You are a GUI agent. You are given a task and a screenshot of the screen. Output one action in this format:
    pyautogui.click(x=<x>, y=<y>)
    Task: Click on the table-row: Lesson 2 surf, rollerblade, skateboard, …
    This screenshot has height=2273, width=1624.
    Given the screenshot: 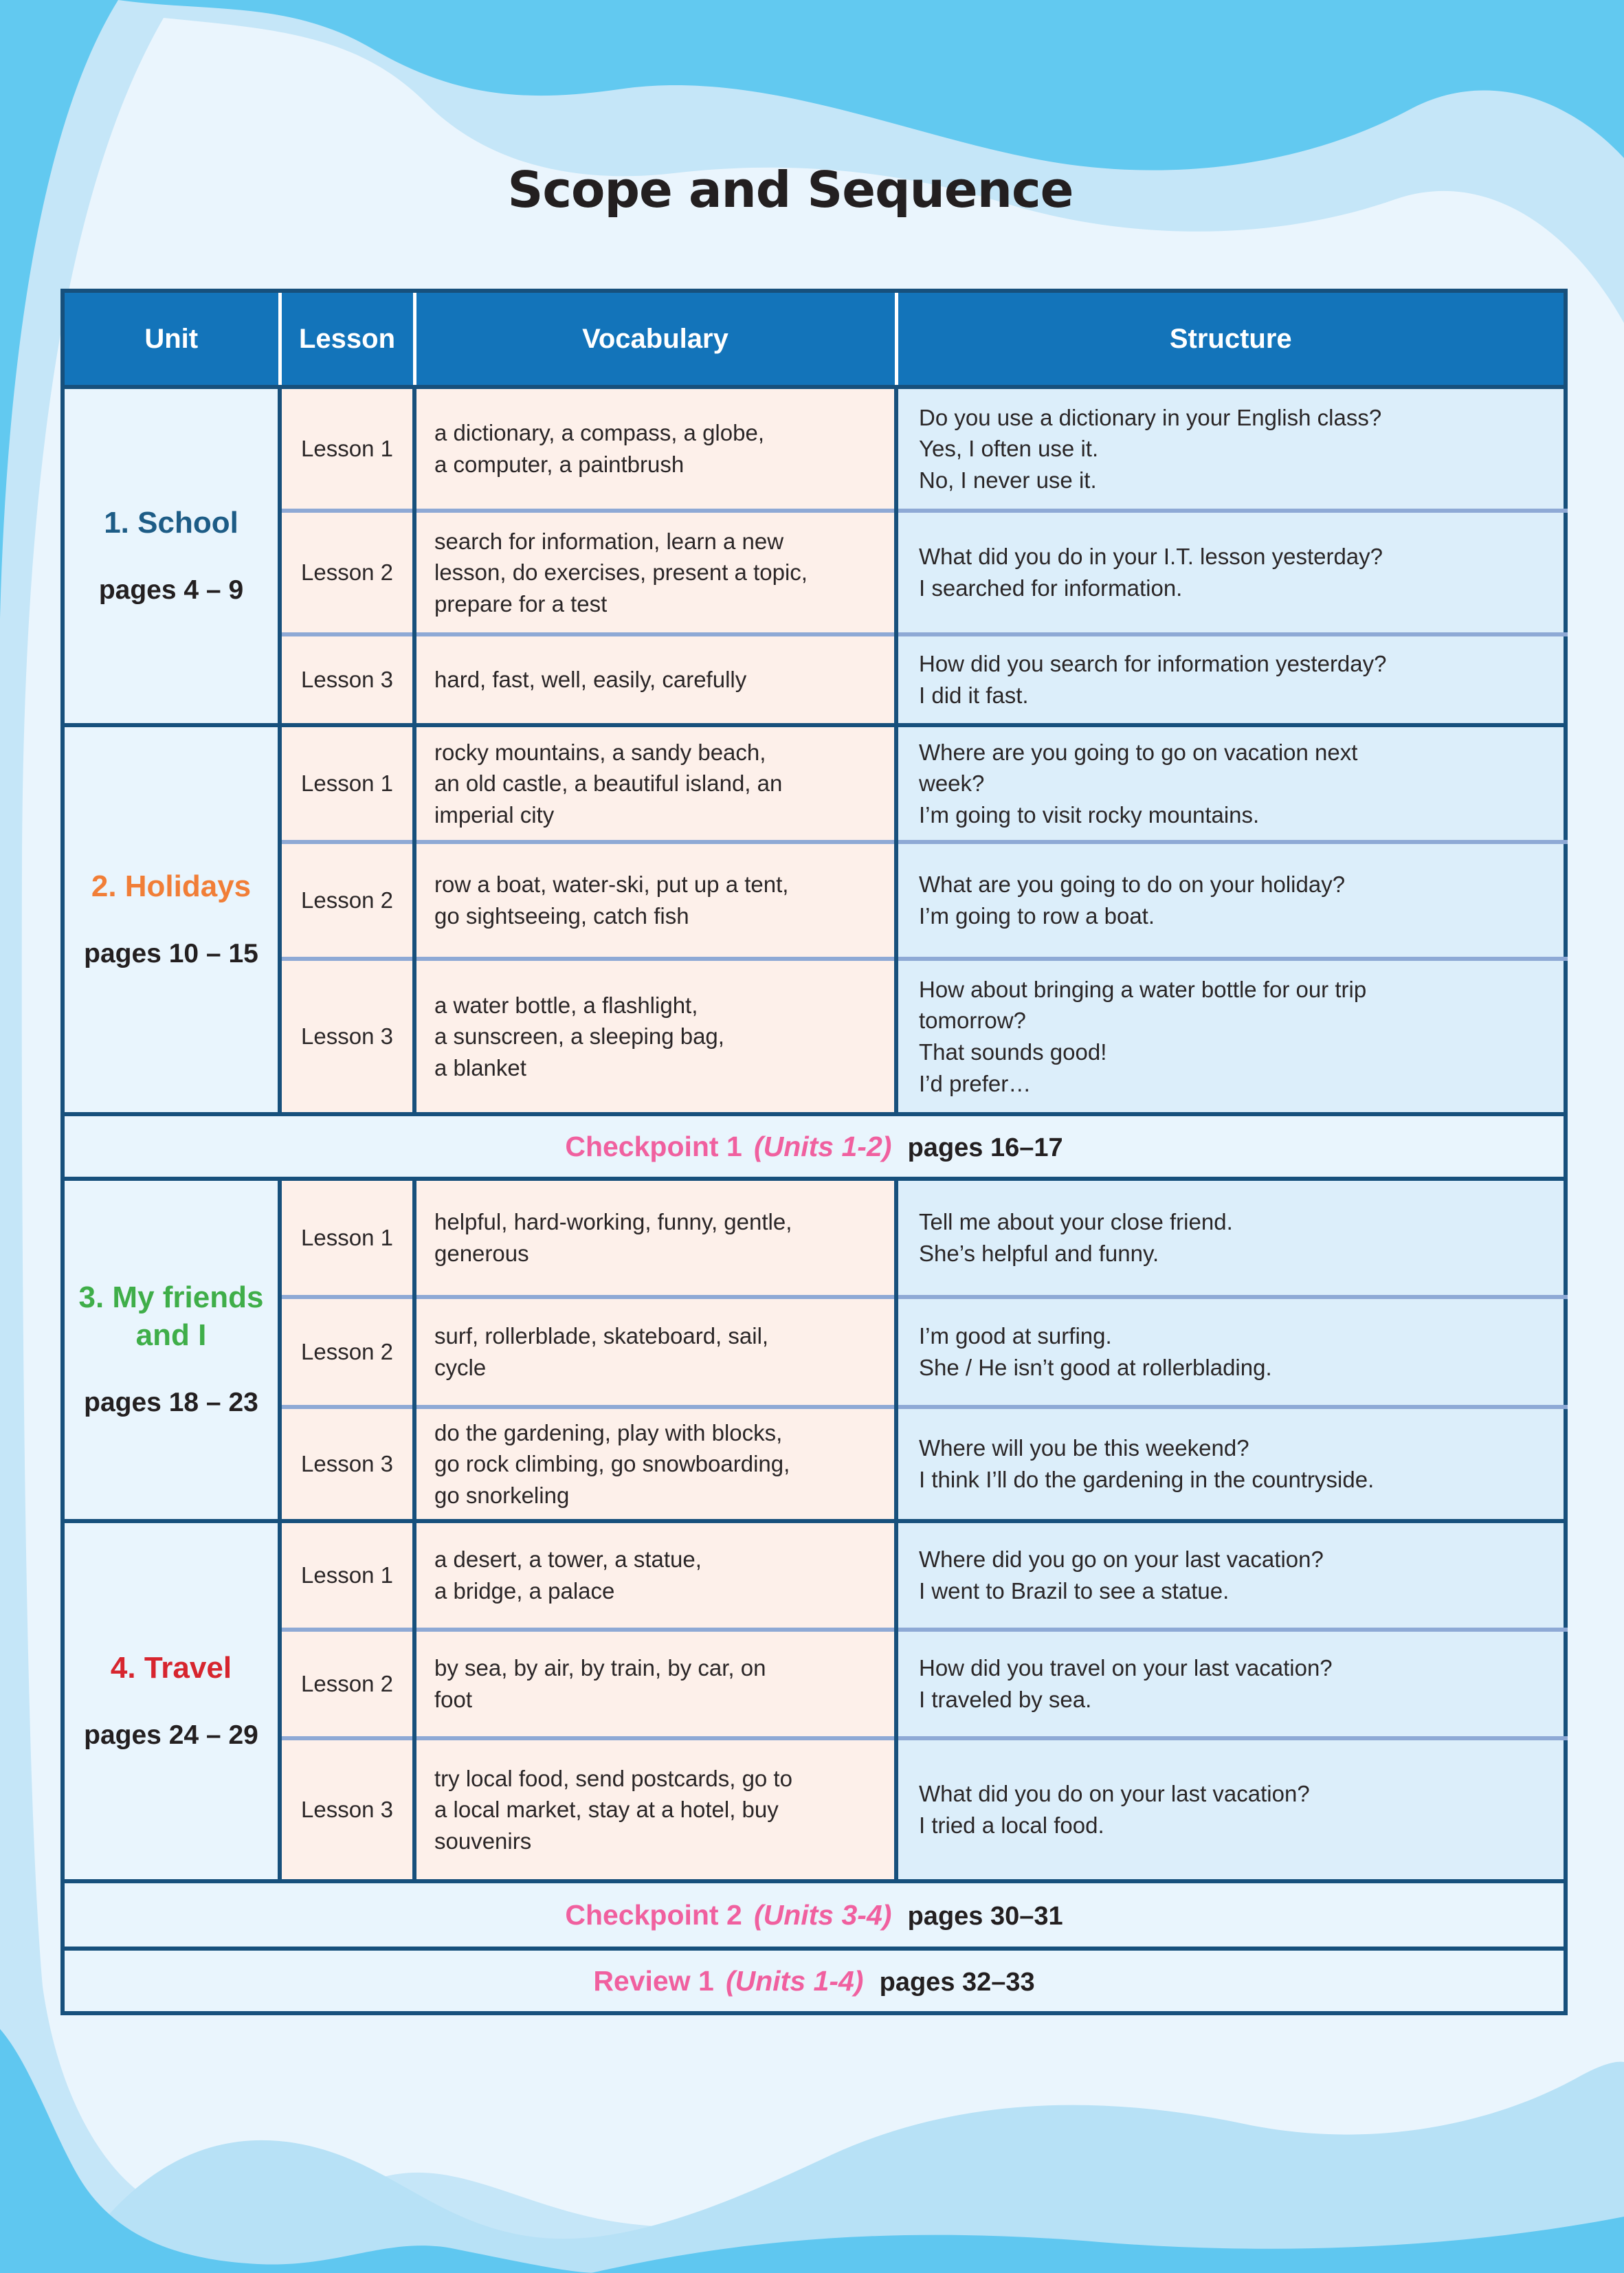 What is the action you would take?
    pyautogui.click(x=814, y=1351)
    